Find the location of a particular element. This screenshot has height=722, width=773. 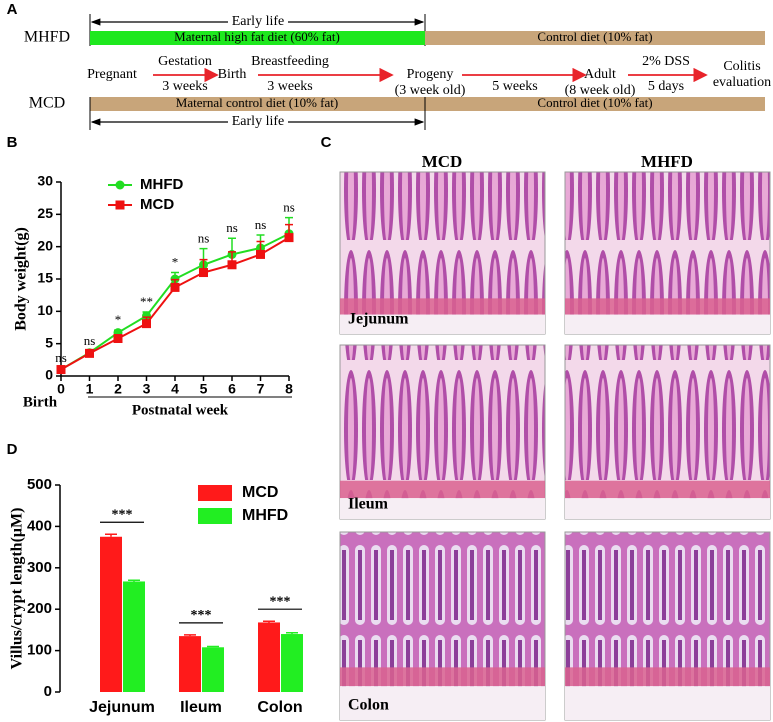

panel-label: A is located at coordinates (12, 9).